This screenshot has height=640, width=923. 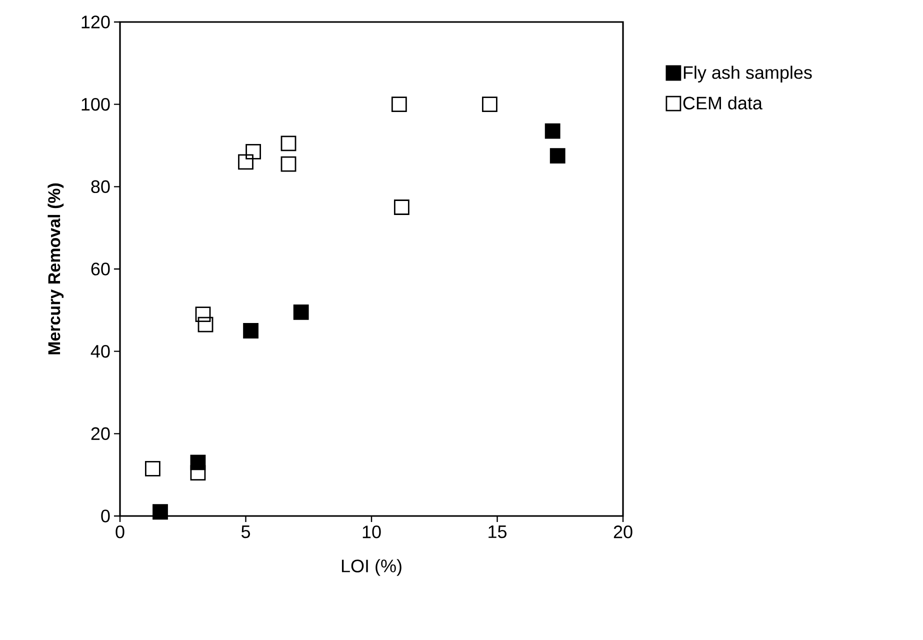 What do you see at coordinates (722, 103) in the screenshot?
I see `legend-label: CEM data` at bounding box center [722, 103].